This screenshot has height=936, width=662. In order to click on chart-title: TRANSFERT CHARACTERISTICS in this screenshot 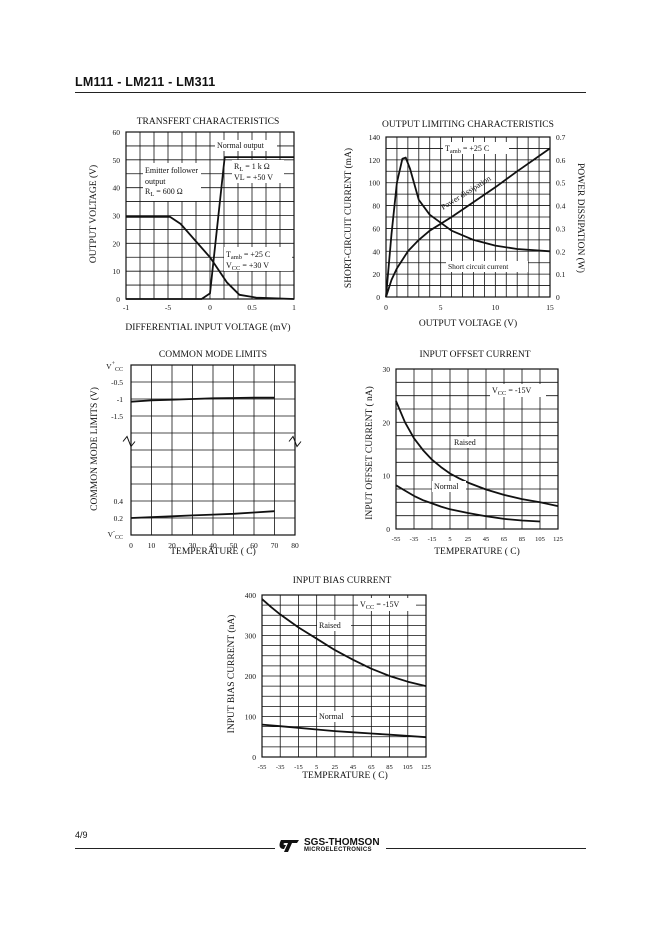, I will do `click(208, 122)`.